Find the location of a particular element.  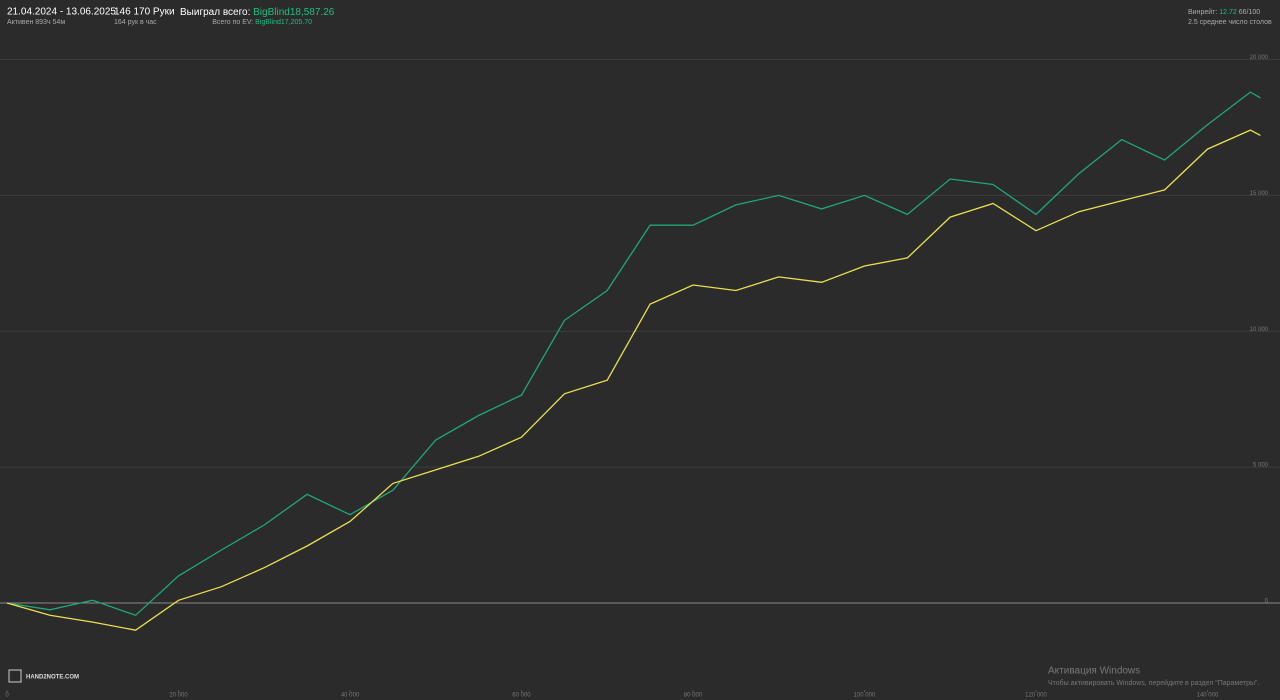

tables: 2.5 среднее число столов is located at coordinates (1230, 22).